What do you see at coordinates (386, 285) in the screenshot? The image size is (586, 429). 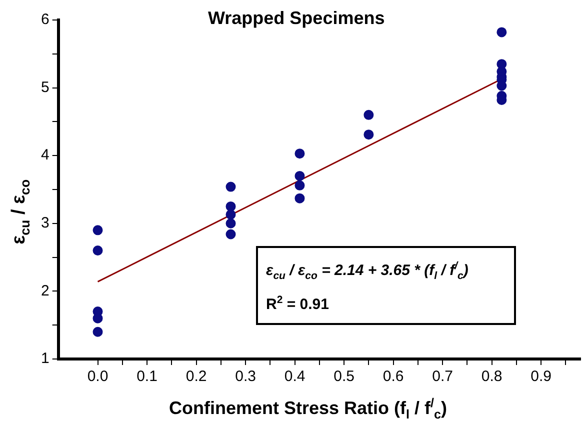 I see `equation-box: ε$_{cu}$ / ε$_{co}$ = 2.14 + 3.65 * (f$_{l}$ / f$^{/}$$_{c}$) R$^{2}$ = 0.91` at bounding box center [386, 285].